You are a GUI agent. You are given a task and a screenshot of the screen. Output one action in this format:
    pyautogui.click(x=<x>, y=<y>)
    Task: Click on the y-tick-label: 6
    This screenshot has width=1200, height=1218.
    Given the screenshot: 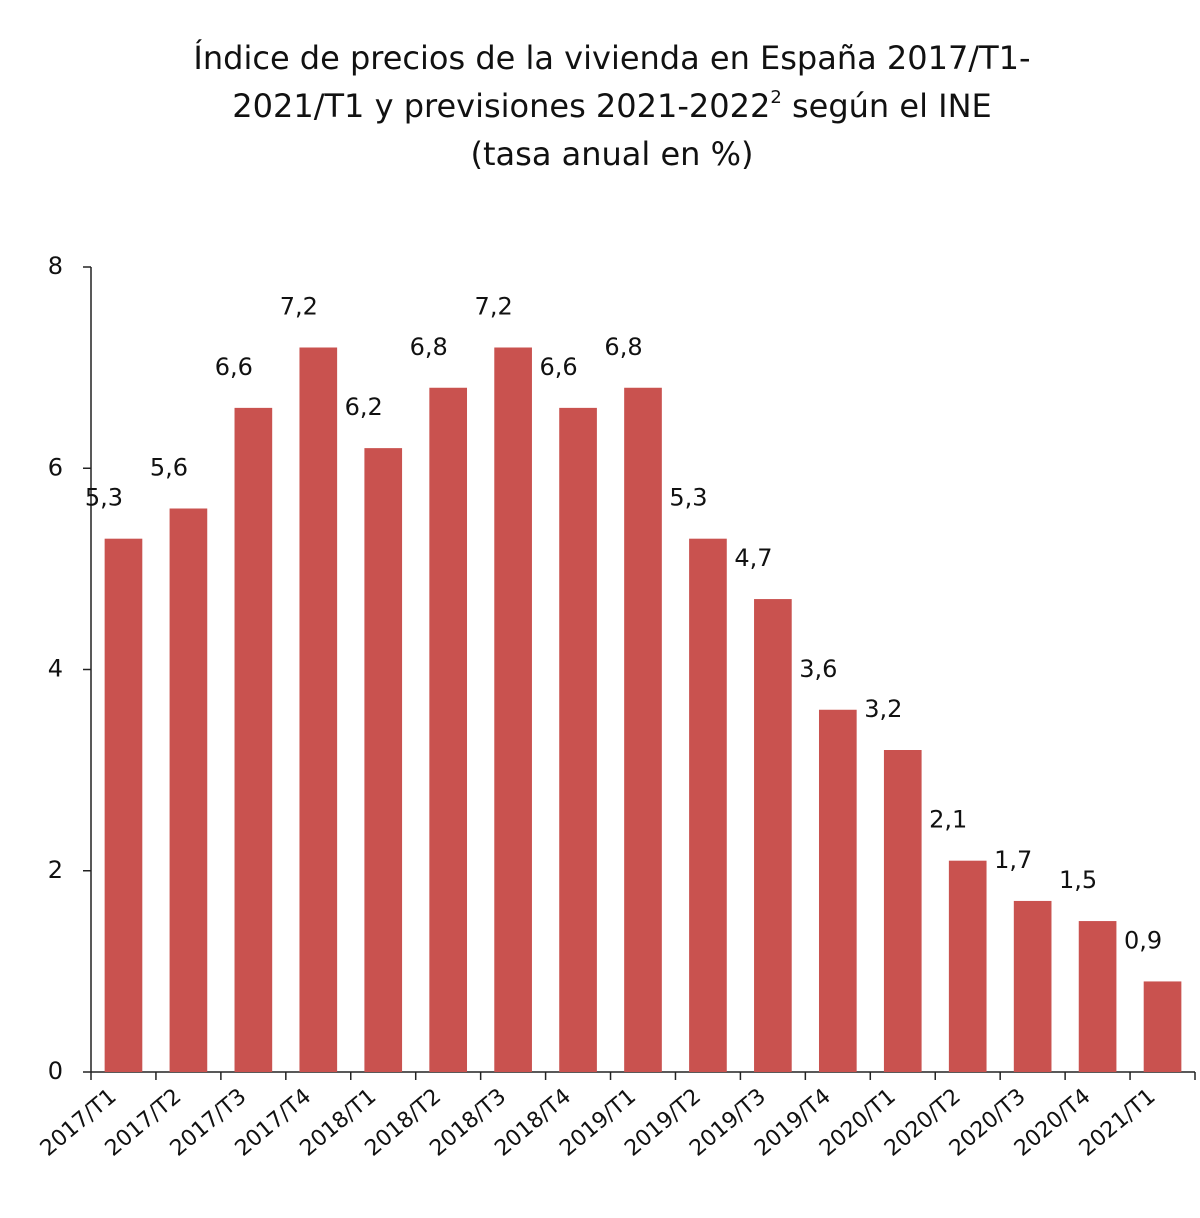 What is the action you would take?
    pyautogui.click(x=55, y=467)
    